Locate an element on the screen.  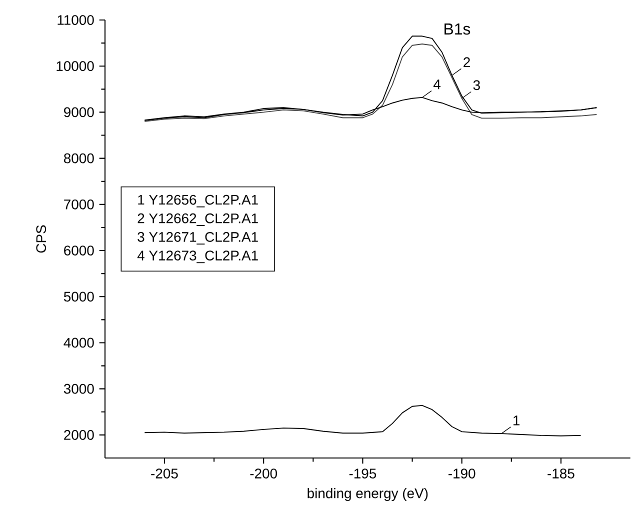
y-tick-label: 9000 is located at coordinates (79, 112).